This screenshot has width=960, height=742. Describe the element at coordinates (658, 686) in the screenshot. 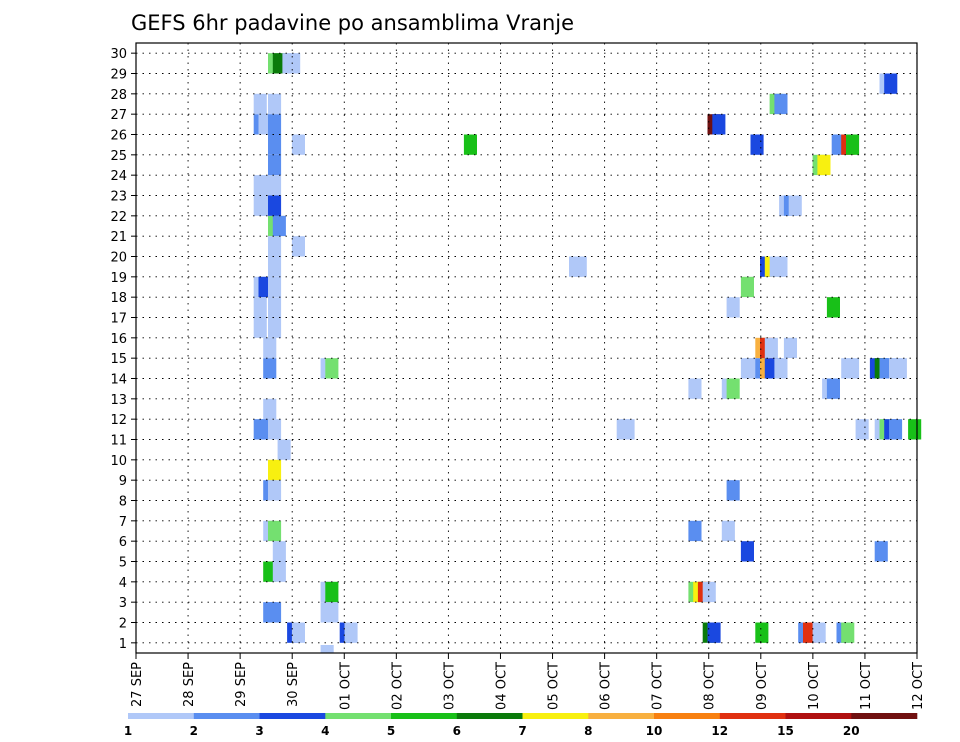

I see `x-tick-label: 07 OCT` at that location.